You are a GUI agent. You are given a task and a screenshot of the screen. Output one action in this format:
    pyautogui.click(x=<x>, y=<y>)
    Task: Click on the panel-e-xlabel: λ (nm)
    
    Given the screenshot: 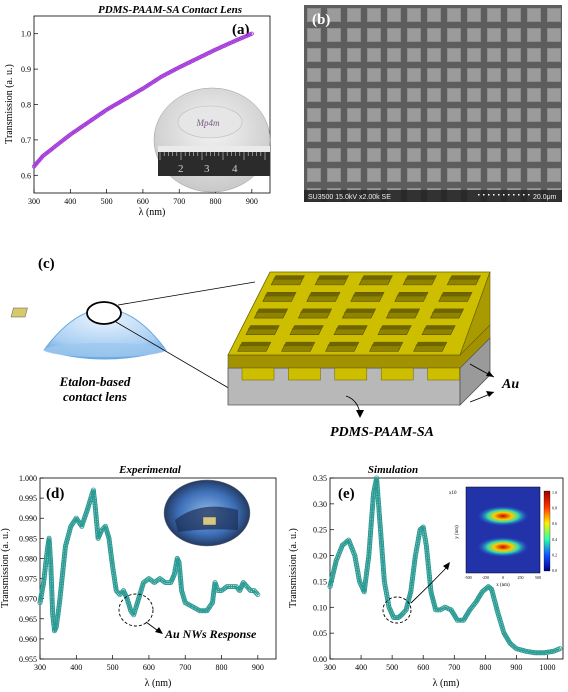 What is the action you would take?
    pyautogui.click(x=446, y=683)
    